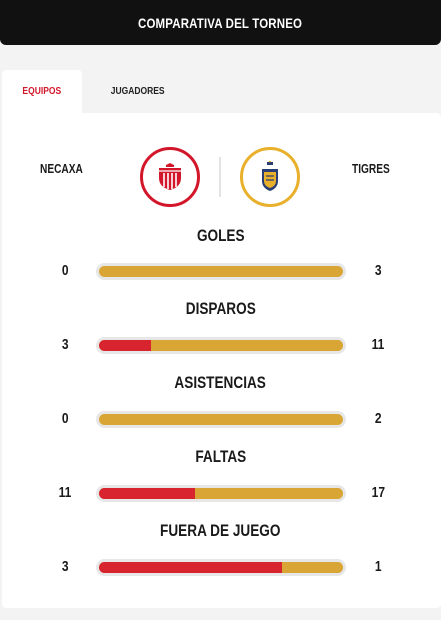 The width and height of the screenshot is (441, 620). What do you see at coordinates (220, 91) in the screenshot?
I see `tab-bar: EQUIPOS JUGADORES` at bounding box center [220, 91].